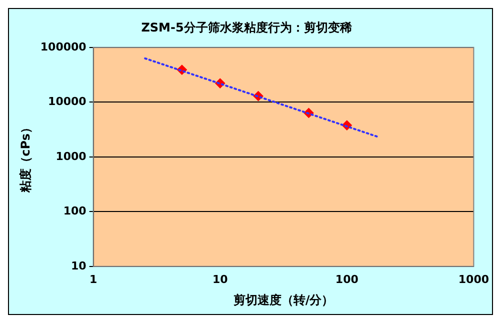 Image resolution: width=501 pixels, height=323 pixels. Describe the element at coordinates (220, 279) in the screenshot. I see `x-tick-label: 10` at that location.